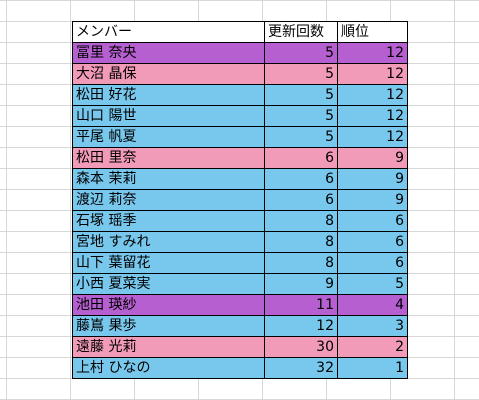 This screenshot has width=479, height=400. I want to click on header-rank: 順位, so click(372, 32).